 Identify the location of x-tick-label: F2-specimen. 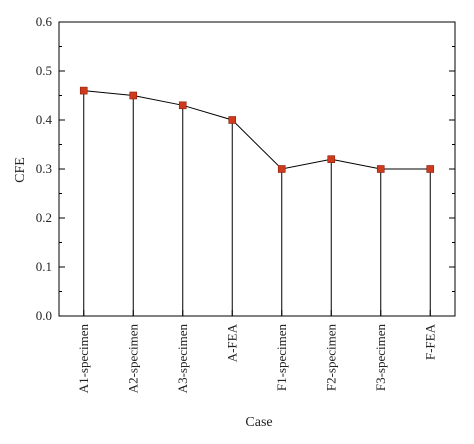
(330, 358).